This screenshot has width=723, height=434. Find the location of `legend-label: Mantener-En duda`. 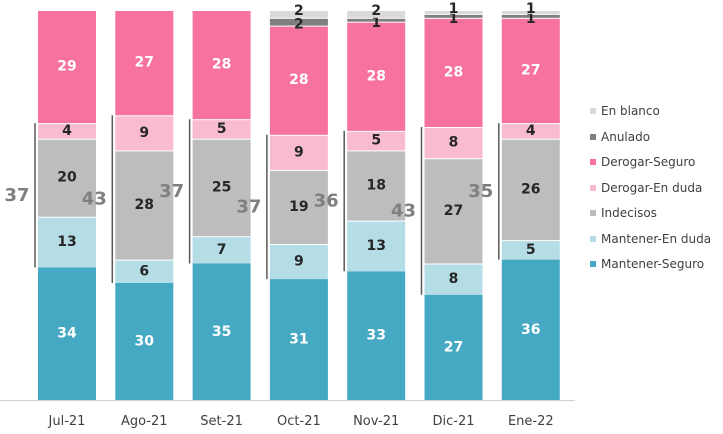

legend-label: Mantener-En duda is located at coordinates (656, 238).